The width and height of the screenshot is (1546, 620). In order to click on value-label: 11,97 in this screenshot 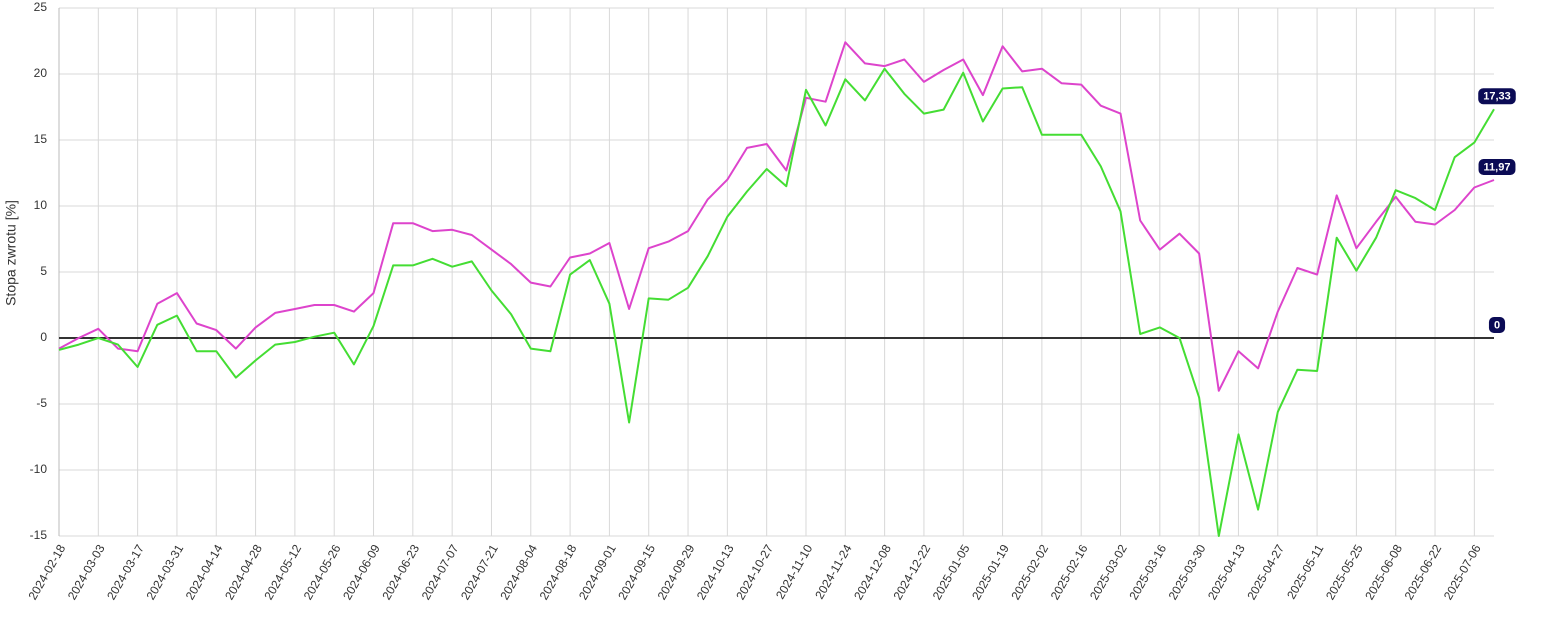, I will do `click(1497, 167)`.